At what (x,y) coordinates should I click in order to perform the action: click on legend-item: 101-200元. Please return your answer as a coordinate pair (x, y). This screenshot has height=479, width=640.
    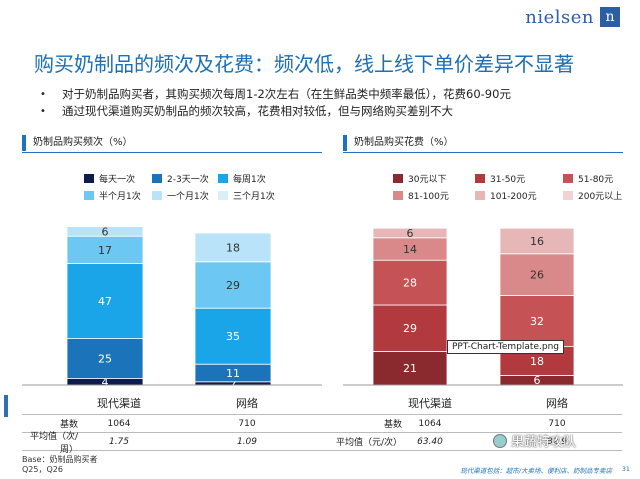
    Looking at the image, I should click on (516, 195).